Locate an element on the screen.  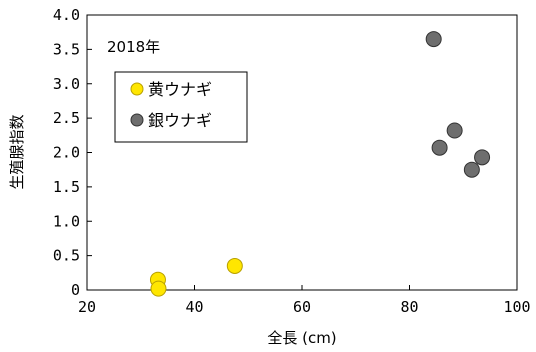
x-tick-label: 40 is located at coordinates (194, 307).